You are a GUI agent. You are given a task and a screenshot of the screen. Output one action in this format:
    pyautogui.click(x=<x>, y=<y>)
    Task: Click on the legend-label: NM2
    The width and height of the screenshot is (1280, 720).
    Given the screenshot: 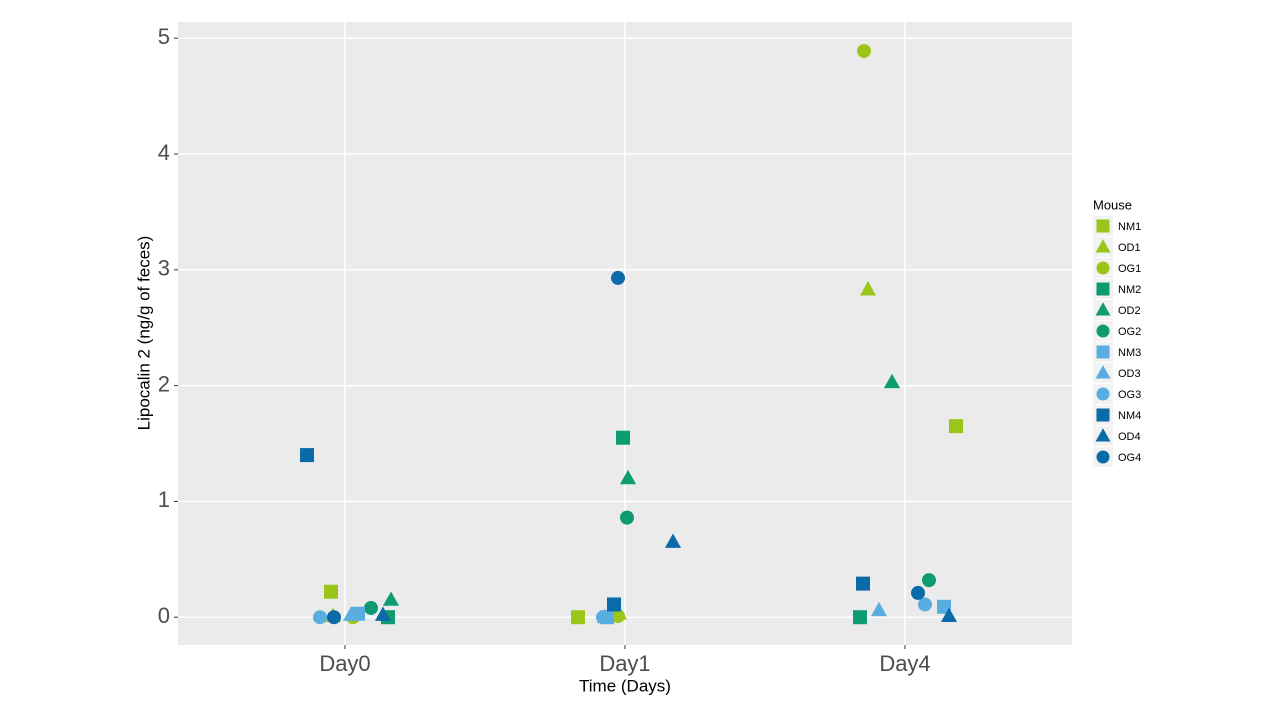 What is the action you would take?
    pyautogui.click(x=1129, y=290)
    